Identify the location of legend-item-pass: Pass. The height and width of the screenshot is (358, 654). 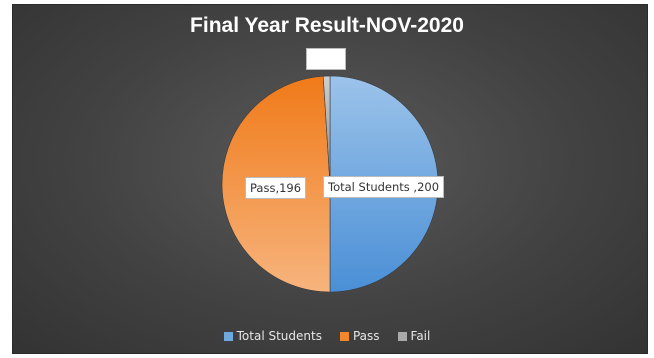
(359, 336).